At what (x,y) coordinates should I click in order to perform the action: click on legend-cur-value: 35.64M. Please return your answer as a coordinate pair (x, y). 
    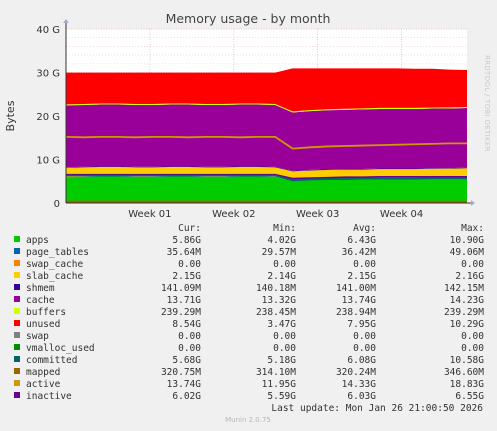
    Looking at the image, I should click on (184, 252).